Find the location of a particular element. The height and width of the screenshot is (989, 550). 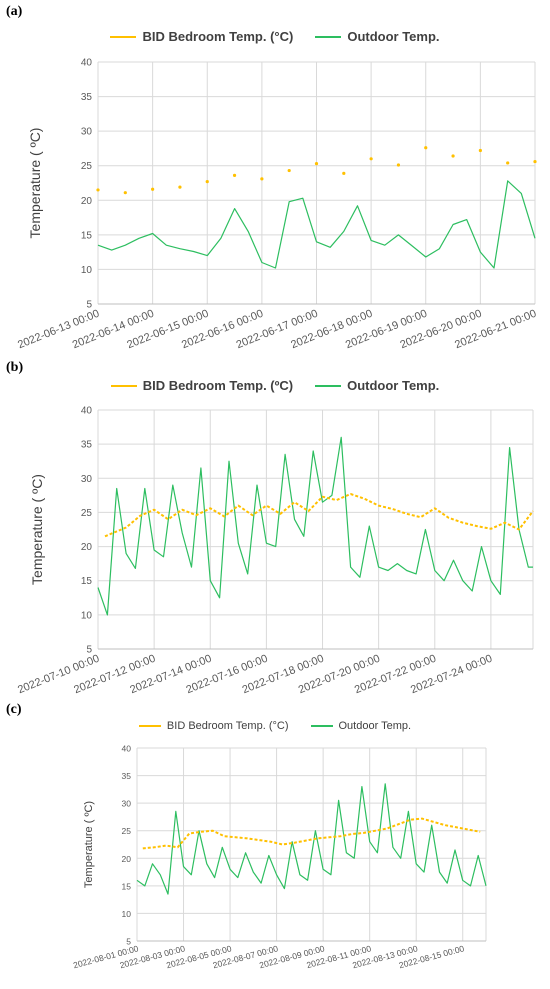

panel-label: (b) is located at coordinates (15, 367).